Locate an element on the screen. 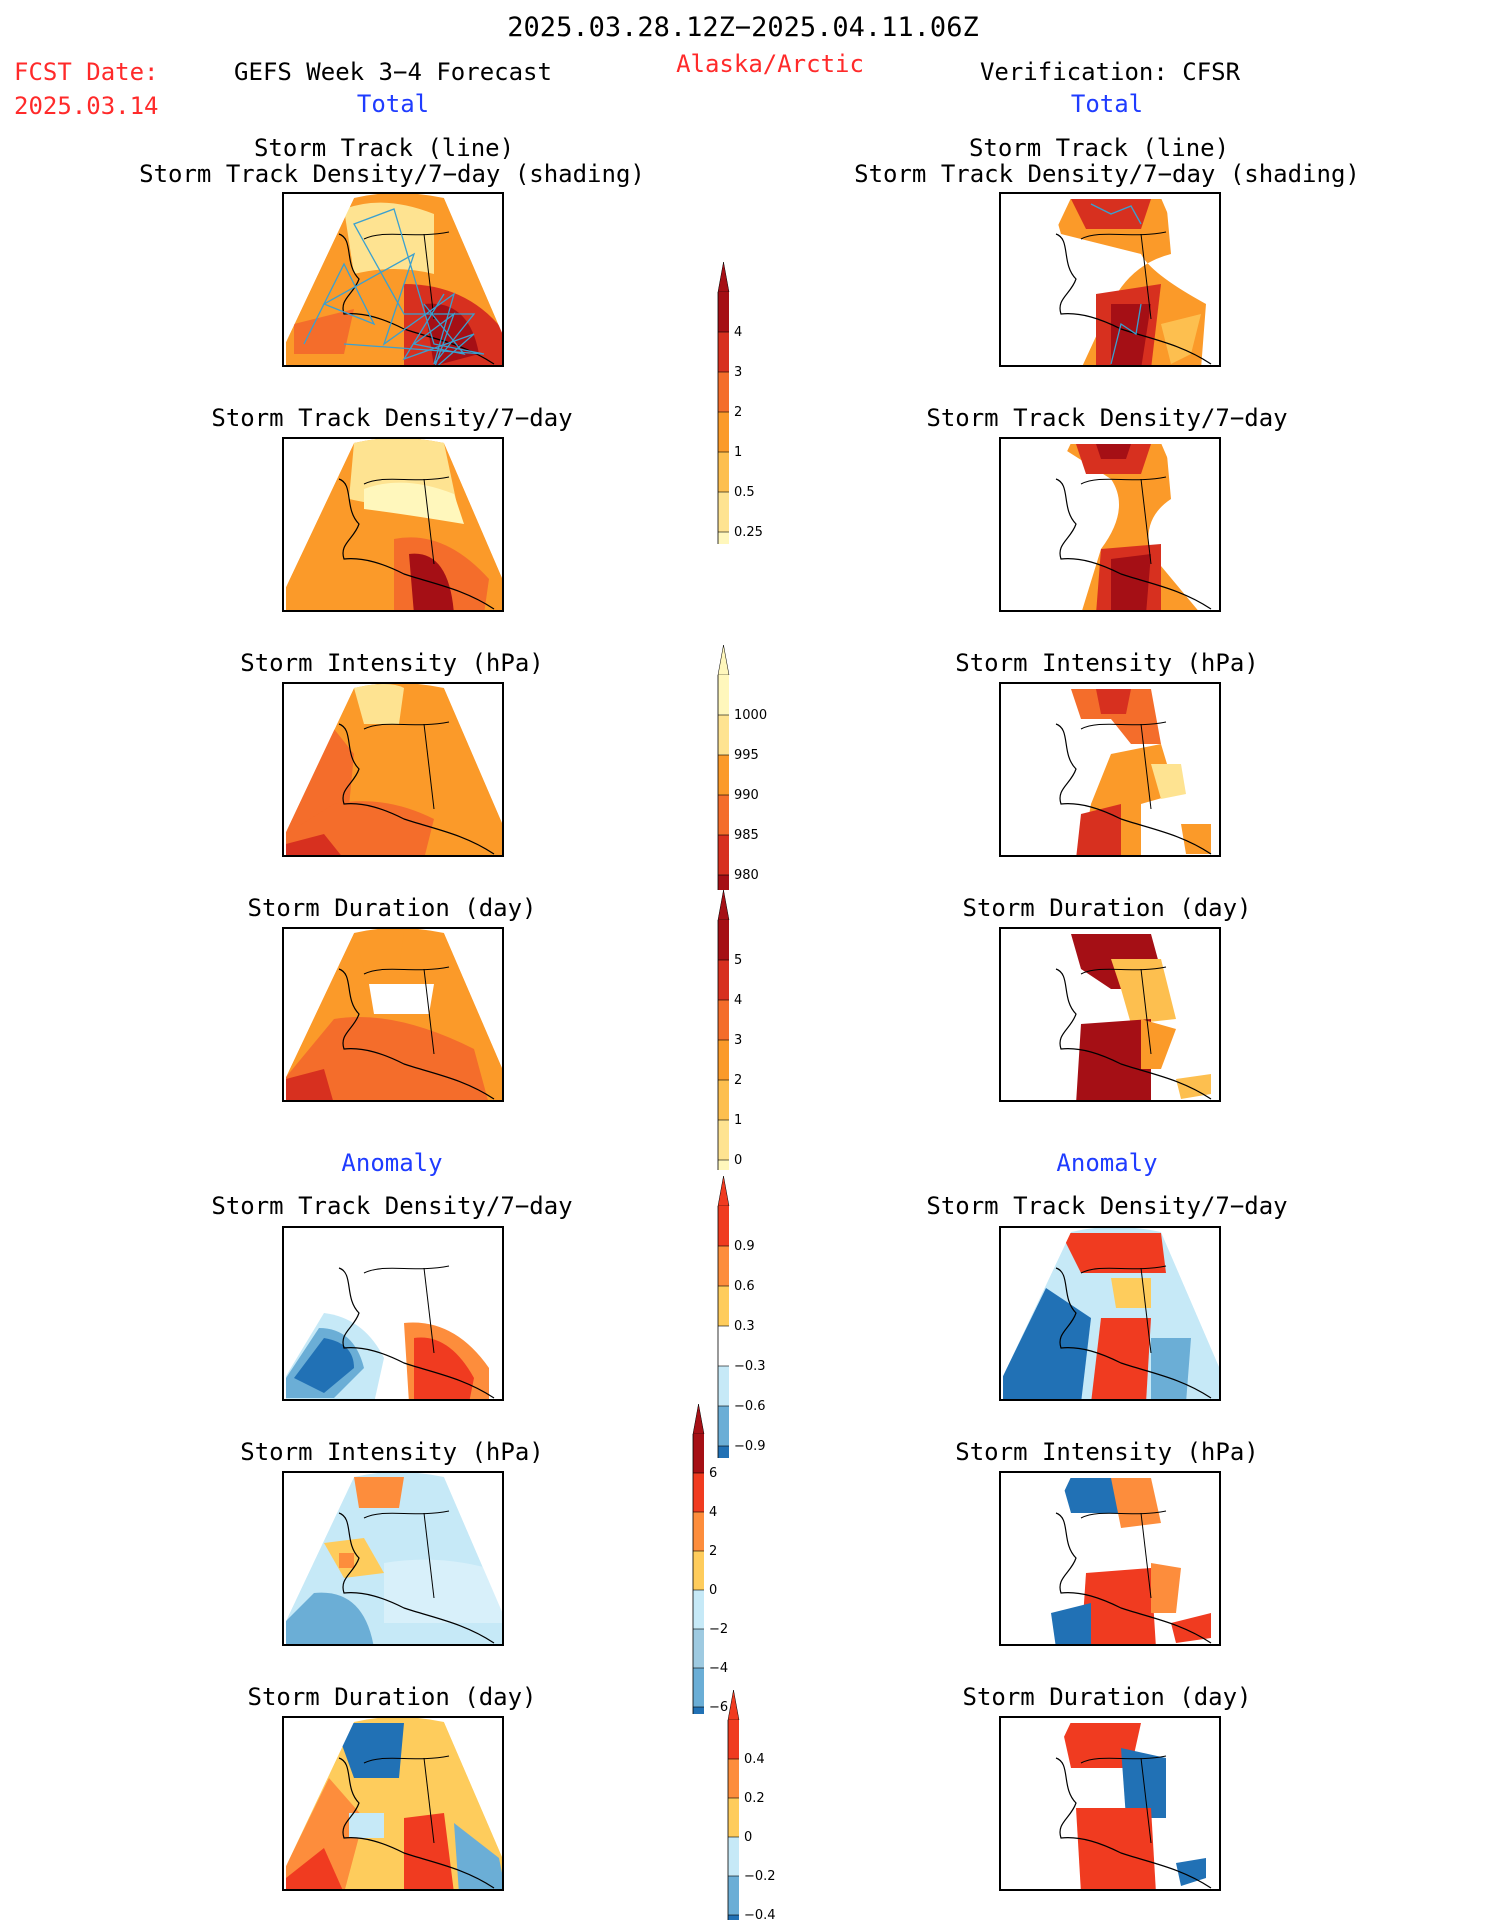 Image resolution: width=1487 pixels, height=1925 pixels. map-verif-duration is located at coordinates (1110, 1014).